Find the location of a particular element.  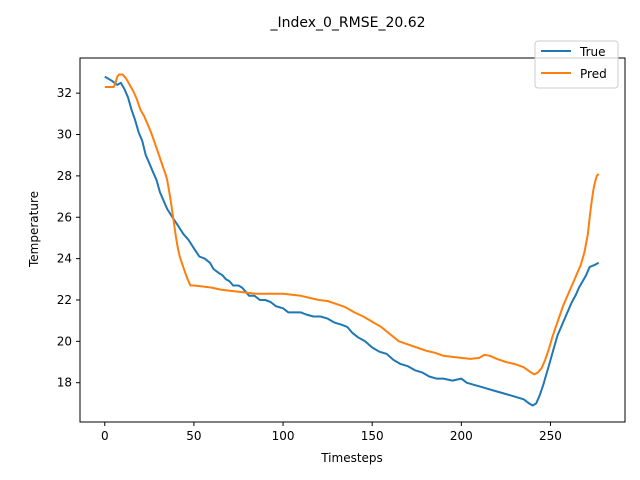

y-tick-label: 24 is located at coordinates (64, 259).